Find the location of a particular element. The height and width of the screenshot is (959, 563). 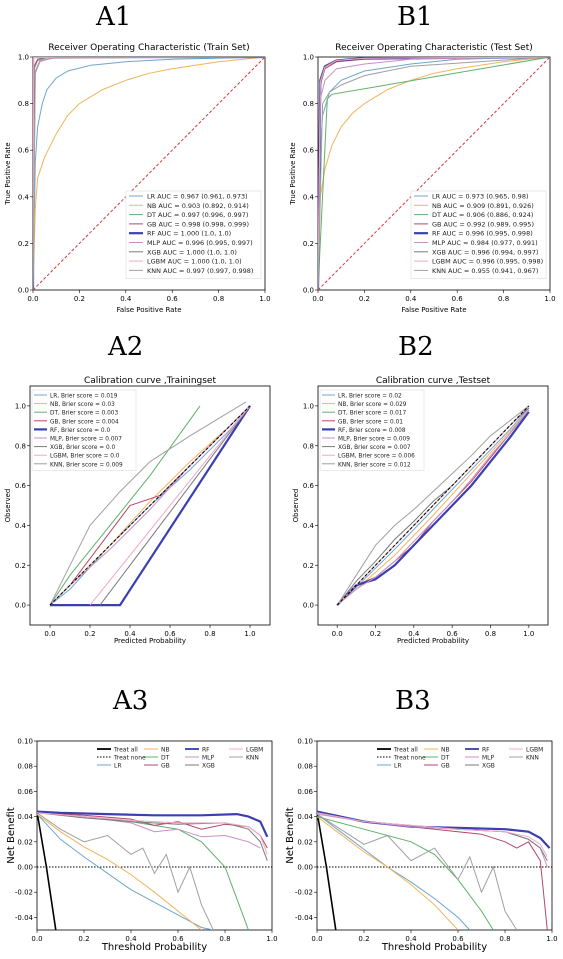

x-tick-label: 0.2 is located at coordinates (375, 634).